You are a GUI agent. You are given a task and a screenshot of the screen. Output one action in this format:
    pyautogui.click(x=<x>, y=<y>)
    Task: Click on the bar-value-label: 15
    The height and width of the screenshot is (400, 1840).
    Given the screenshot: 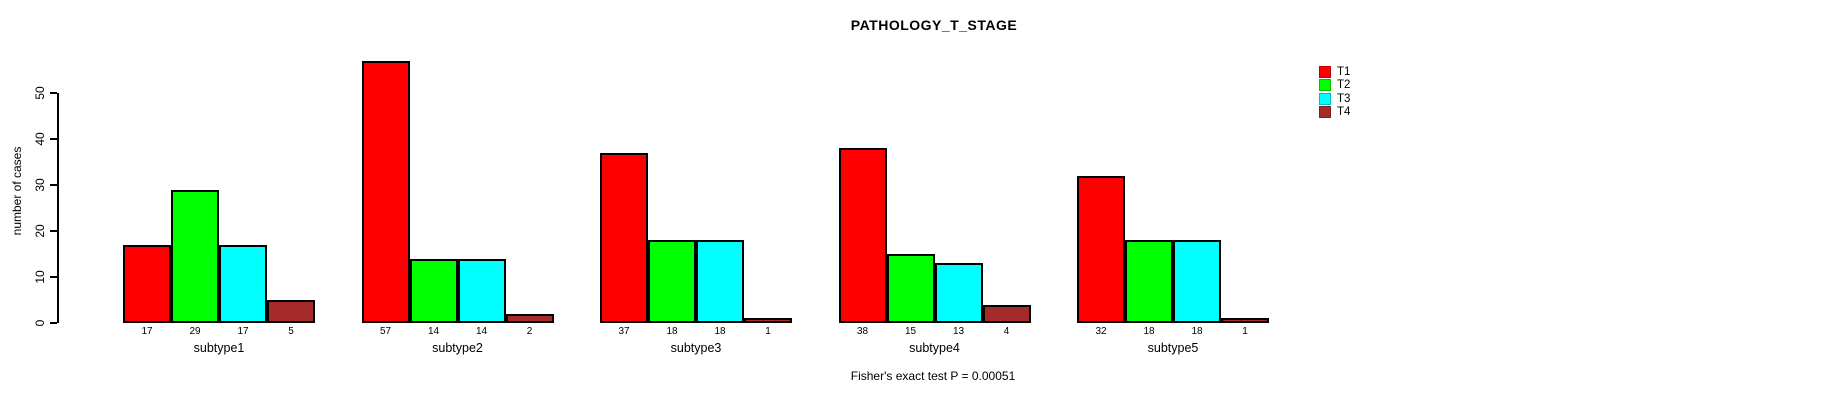 What is the action you would take?
    pyautogui.click(x=910, y=331)
    